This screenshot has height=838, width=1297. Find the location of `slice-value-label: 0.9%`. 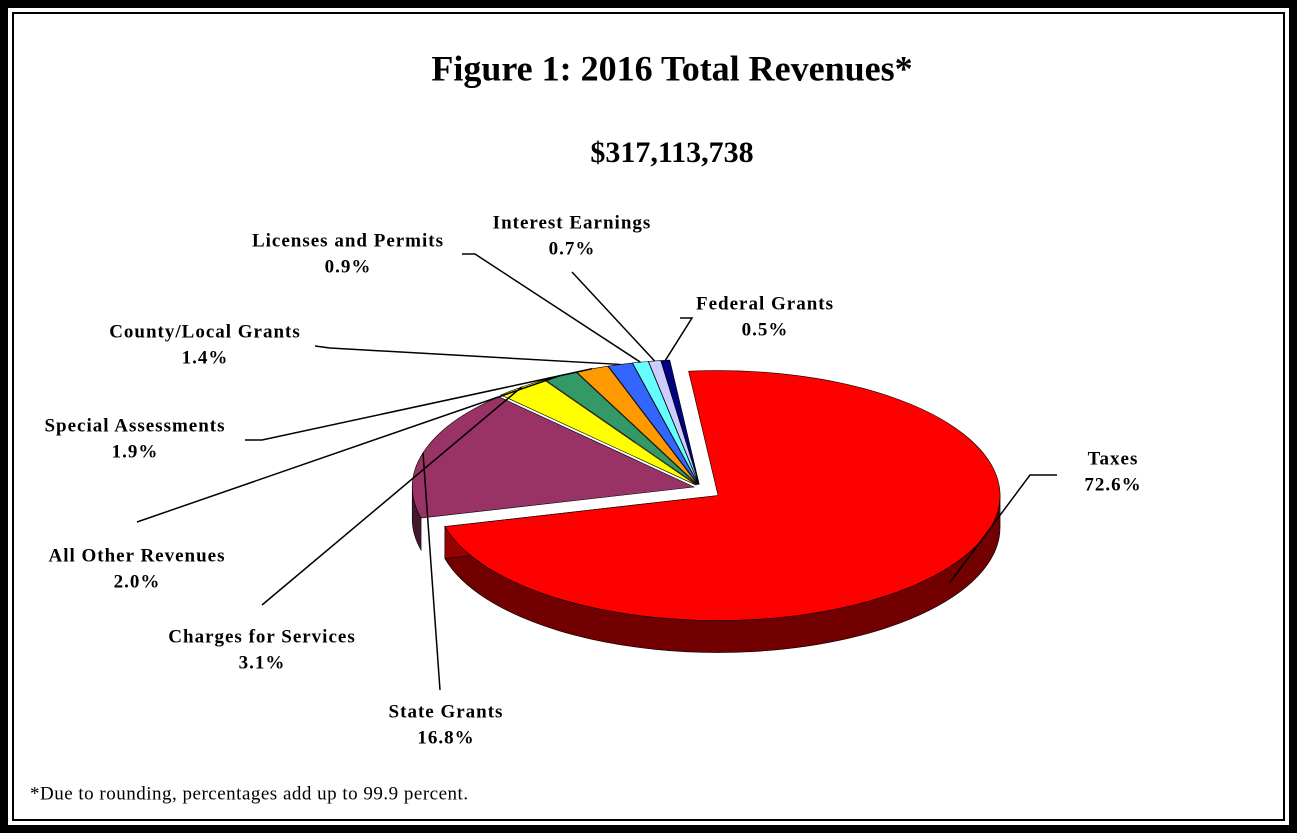

slice-value-label: 0.9% is located at coordinates (348, 266).